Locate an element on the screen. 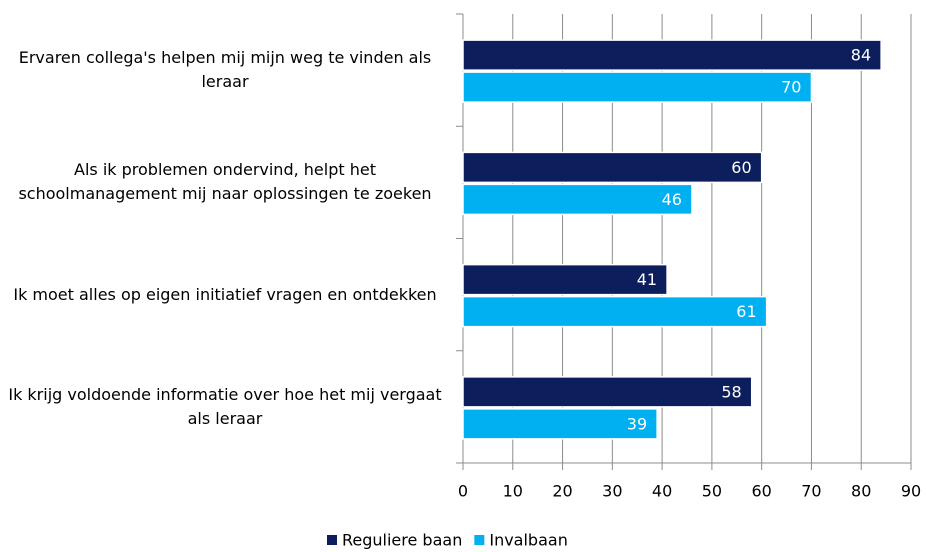 The height and width of the screenshot is (552, 926). x-tick-label: 20 is located at coordinates (562, 491).